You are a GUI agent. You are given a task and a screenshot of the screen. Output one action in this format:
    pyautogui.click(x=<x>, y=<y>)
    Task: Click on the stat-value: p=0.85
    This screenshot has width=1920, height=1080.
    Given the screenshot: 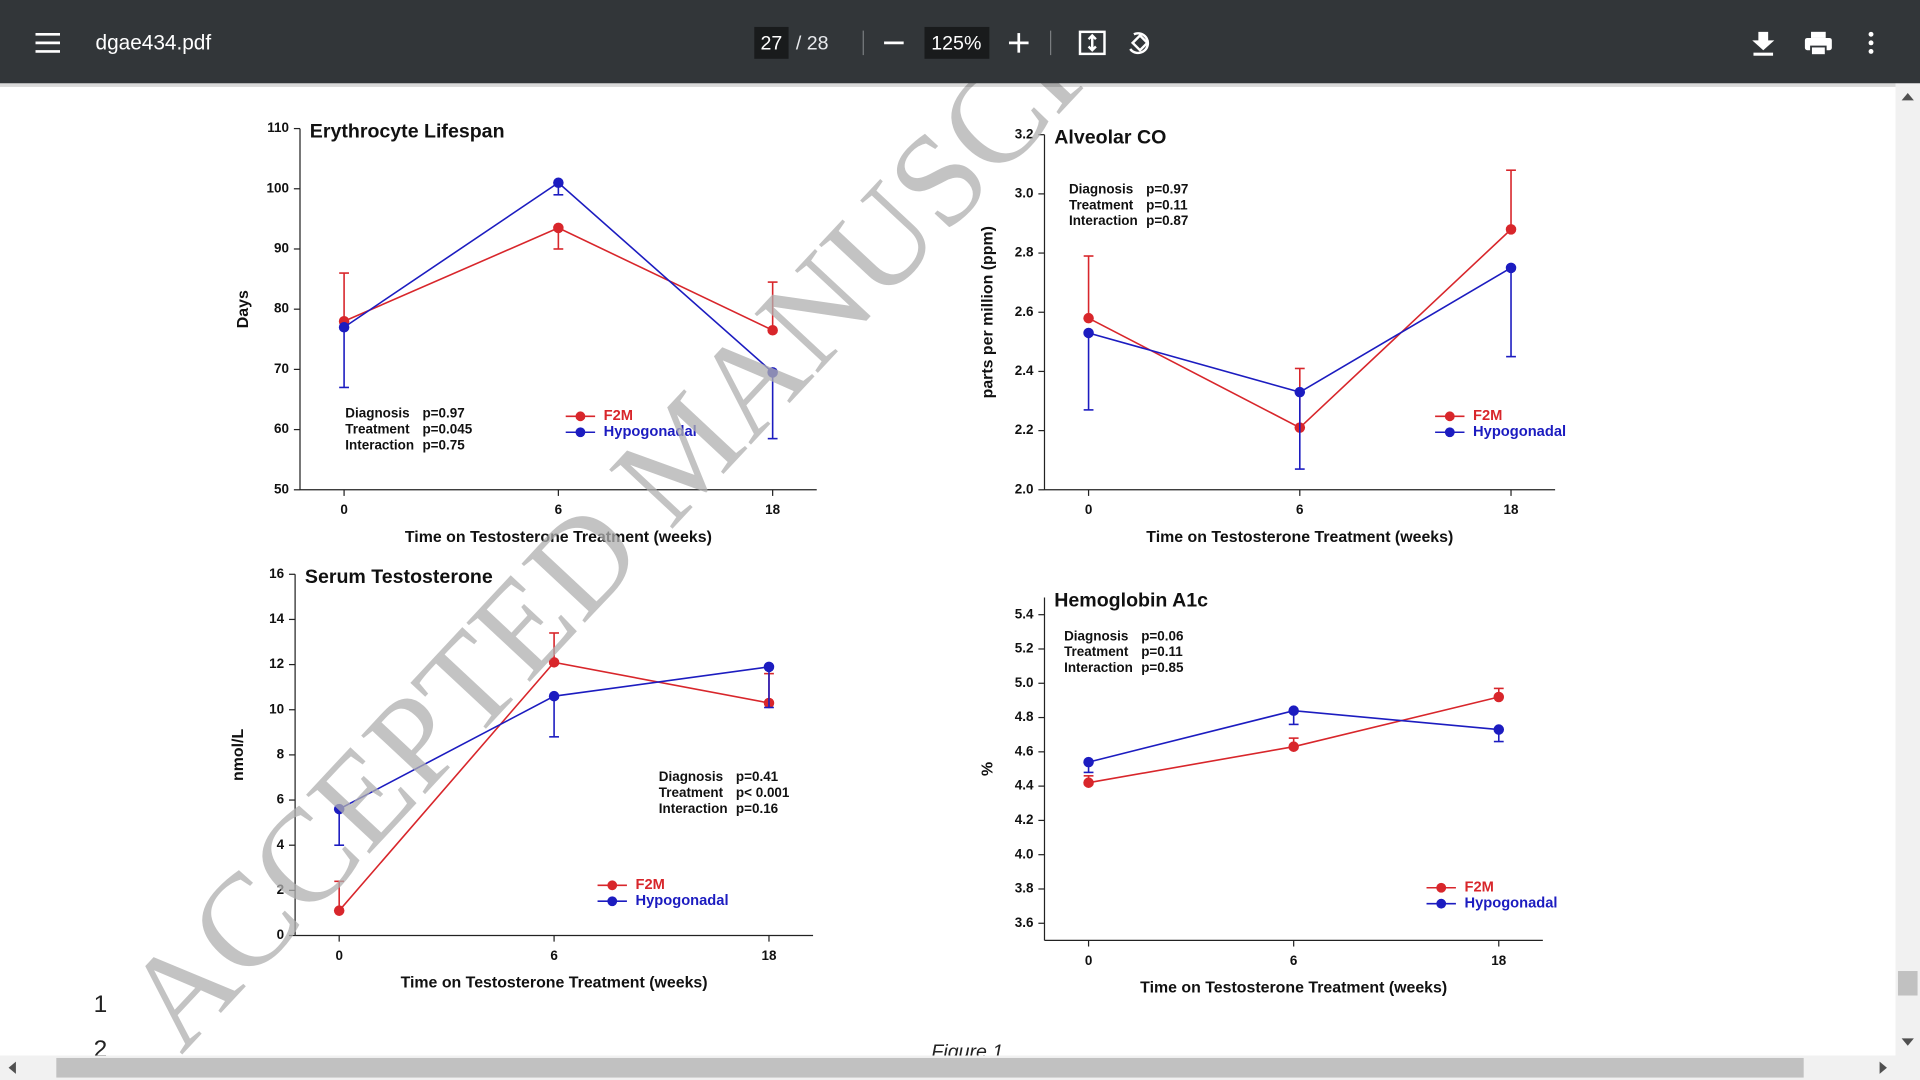 What is the action you would take?
    pyautogui.click(x=1162, y=667)
    